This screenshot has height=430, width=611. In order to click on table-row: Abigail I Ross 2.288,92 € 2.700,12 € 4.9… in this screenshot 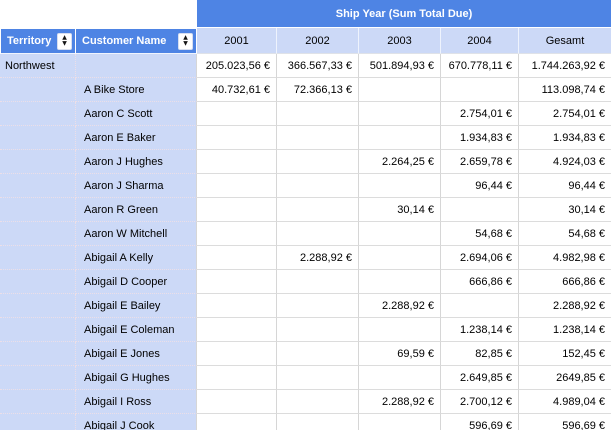, I will do `click(305, 402)`.